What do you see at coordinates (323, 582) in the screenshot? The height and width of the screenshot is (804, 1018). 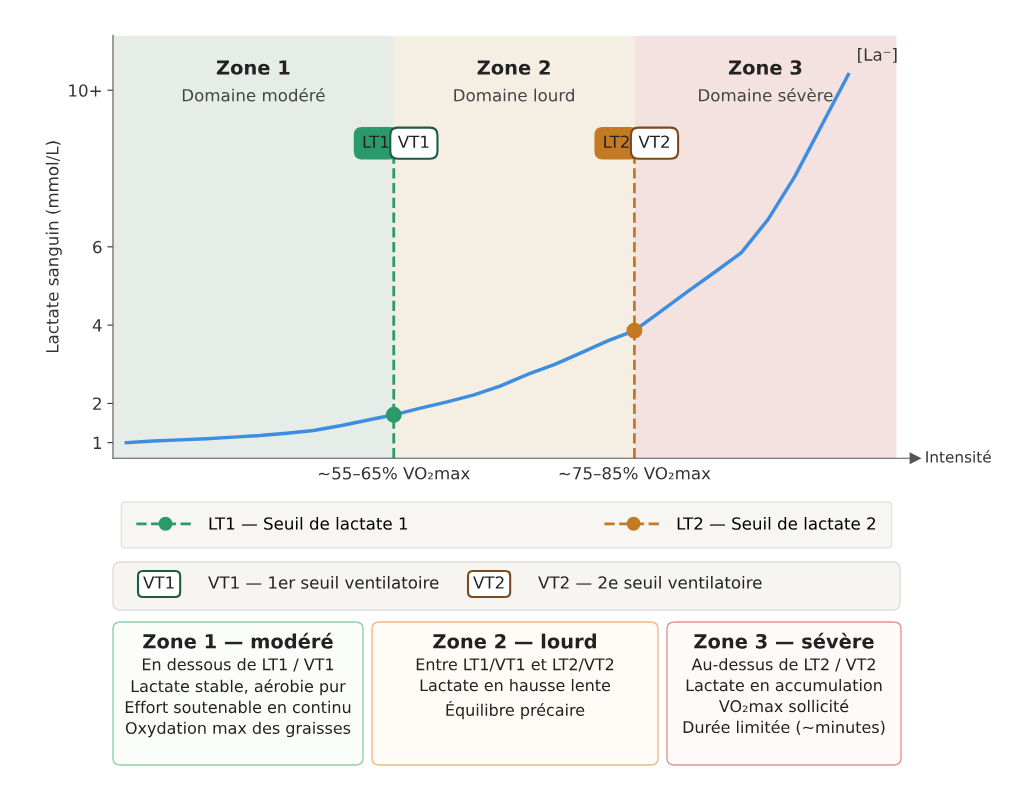 I see `text: VT1 — 1er seuil ventilatoire` at bounding box center [323, 582].